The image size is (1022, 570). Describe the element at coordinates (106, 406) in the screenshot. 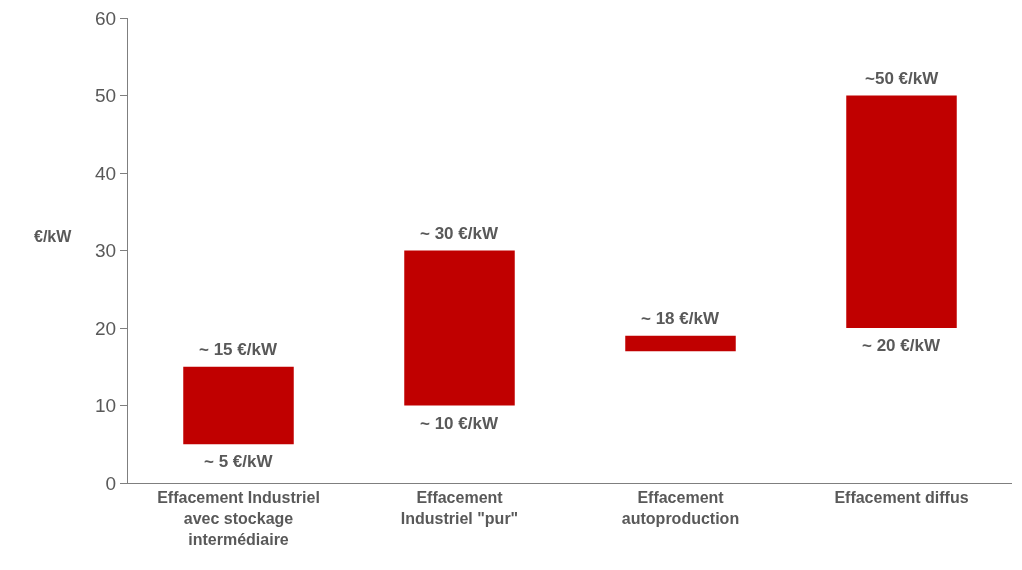

I see `y-tick-label: 10` at that location.